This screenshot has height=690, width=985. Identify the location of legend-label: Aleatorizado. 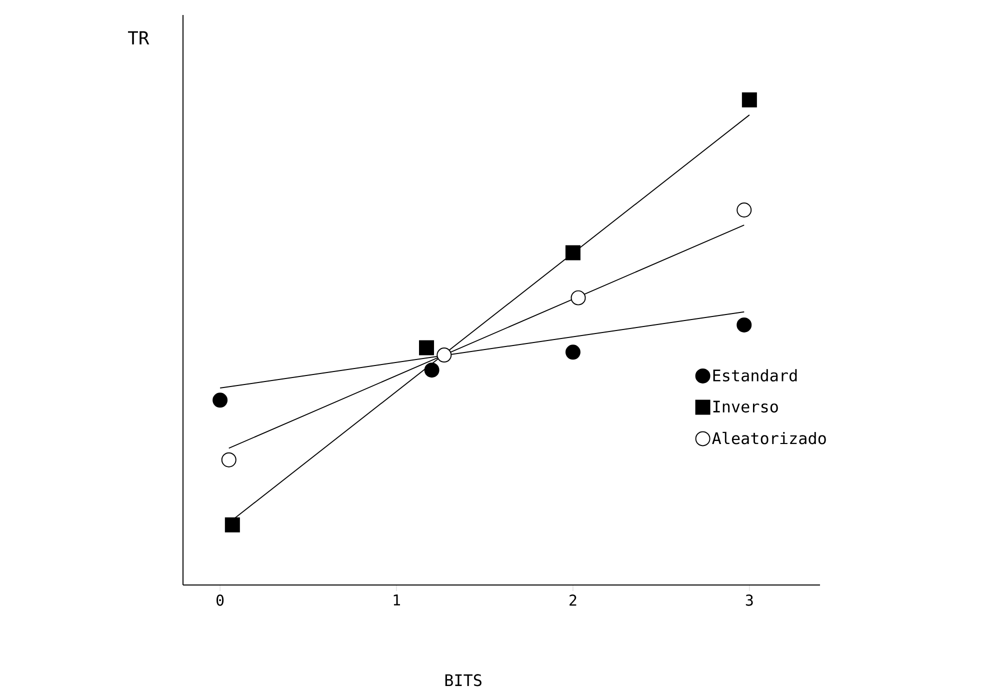
(769, 438).